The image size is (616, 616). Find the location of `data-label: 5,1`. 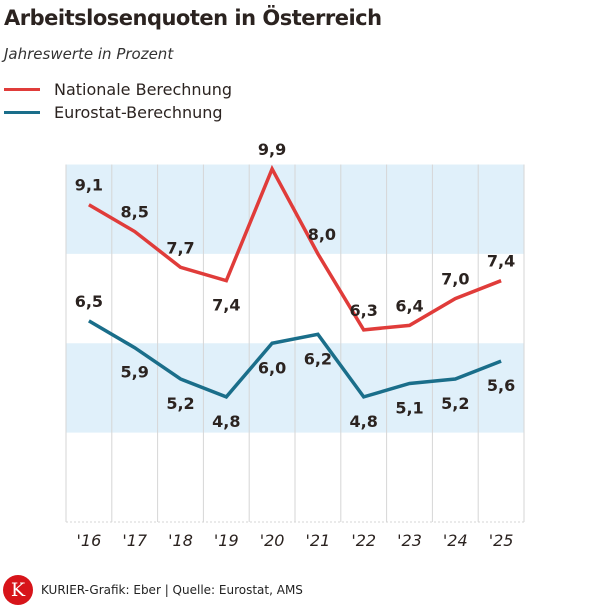

data-label: 5,1 is located at coordinates (409, 407).